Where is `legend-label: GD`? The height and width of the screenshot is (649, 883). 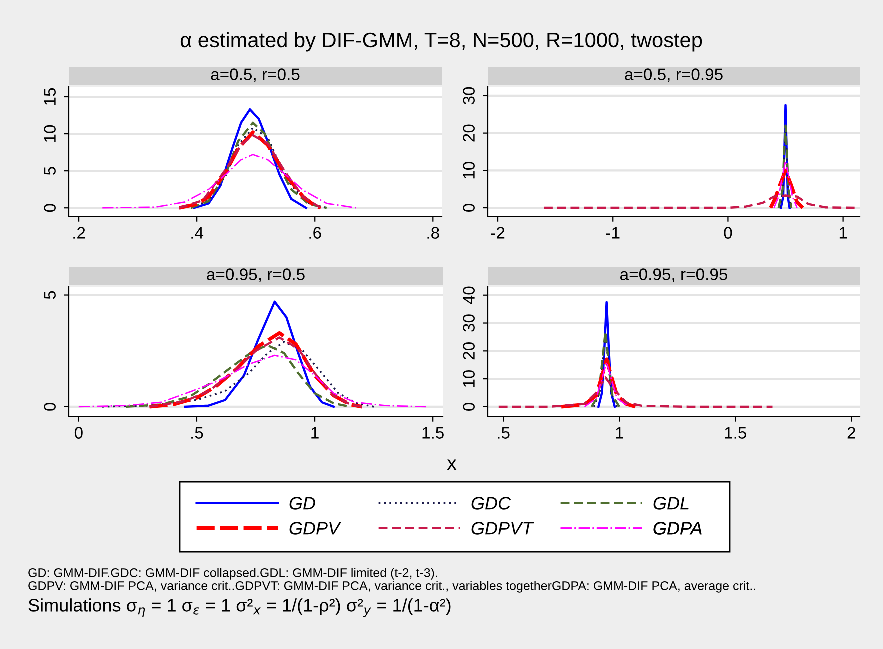
legend-label: GD is located at coordinates (303, 503).